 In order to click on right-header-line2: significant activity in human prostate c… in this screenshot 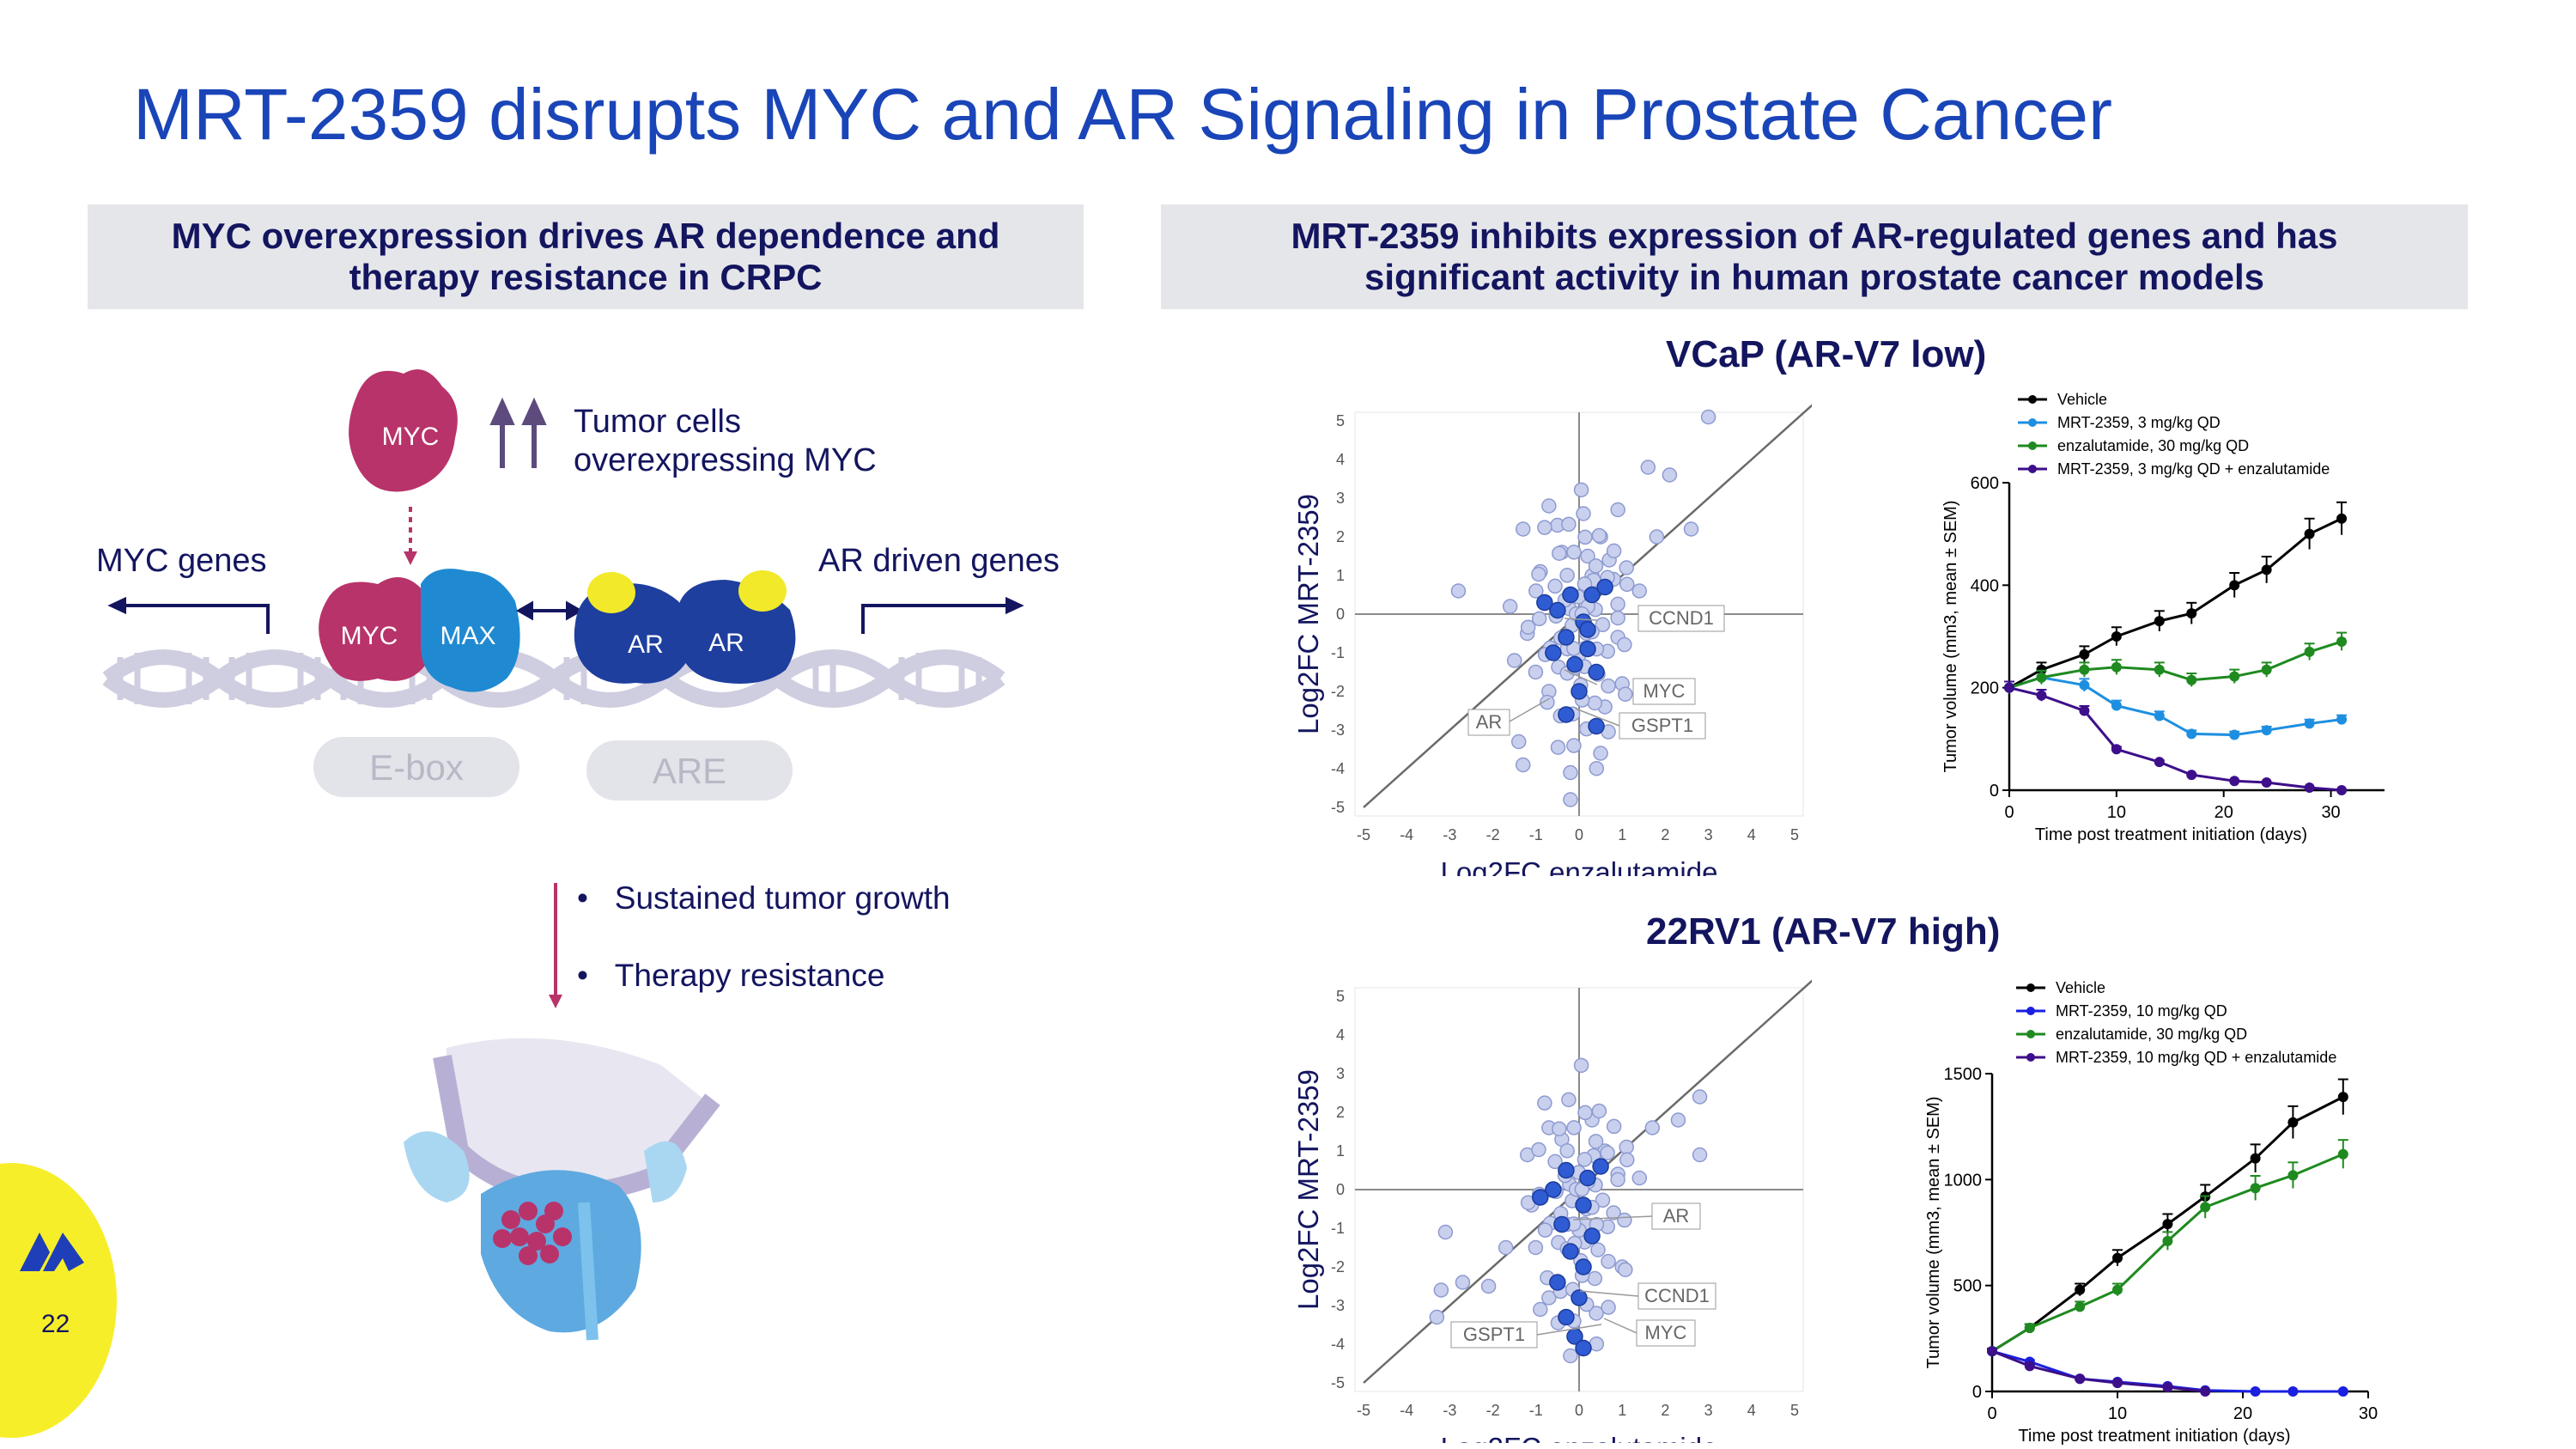, I will do `click(1814, 277)`.